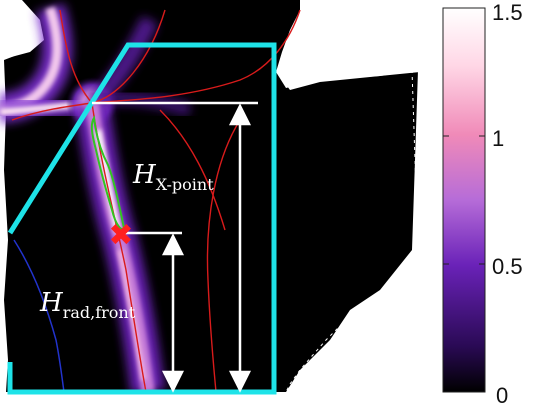 The width and height of the screenshot is (537, 410). Describe the element at coordinates (23, 378) in the screenshot. I see `divertor-floor-left` at that location.